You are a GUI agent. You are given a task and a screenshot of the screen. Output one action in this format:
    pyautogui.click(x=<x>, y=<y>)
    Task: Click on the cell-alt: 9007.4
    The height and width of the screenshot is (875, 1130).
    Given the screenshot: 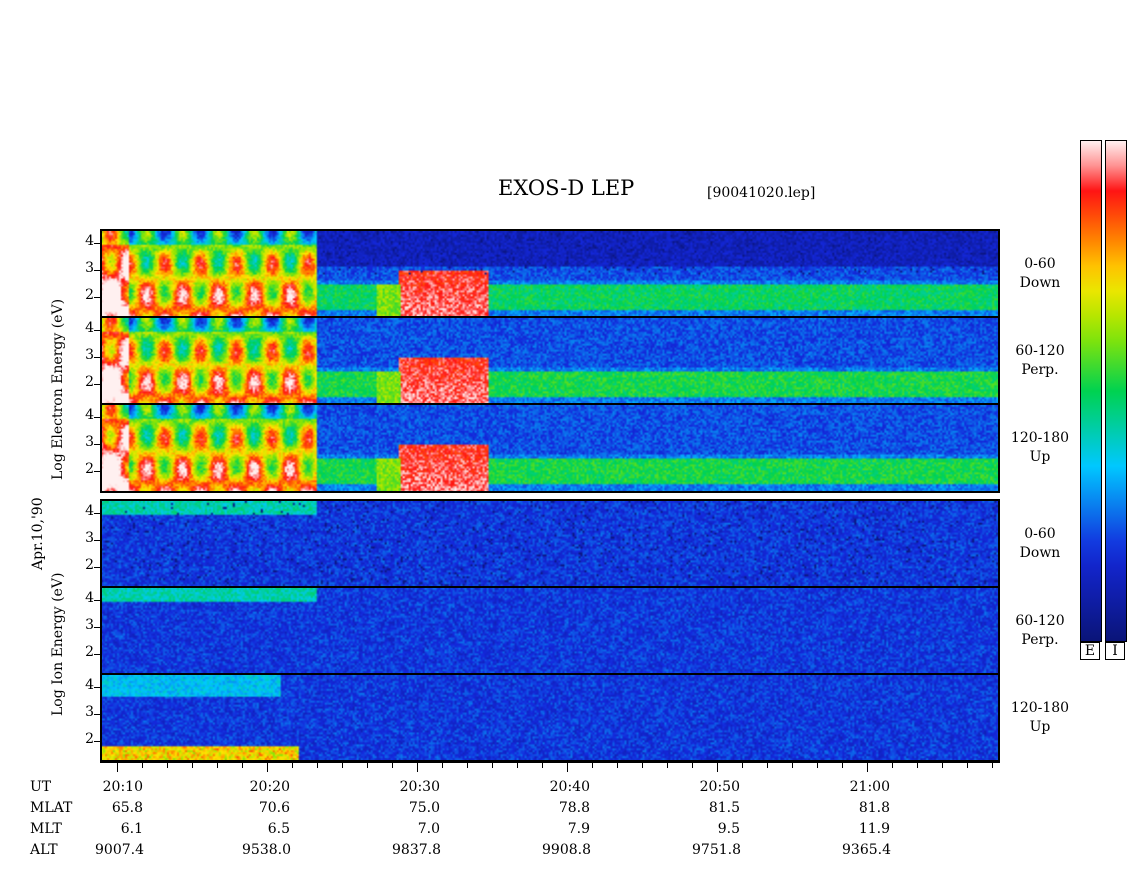 What is the action you would take?
    pyautogui.click(x=119, y=850)
    